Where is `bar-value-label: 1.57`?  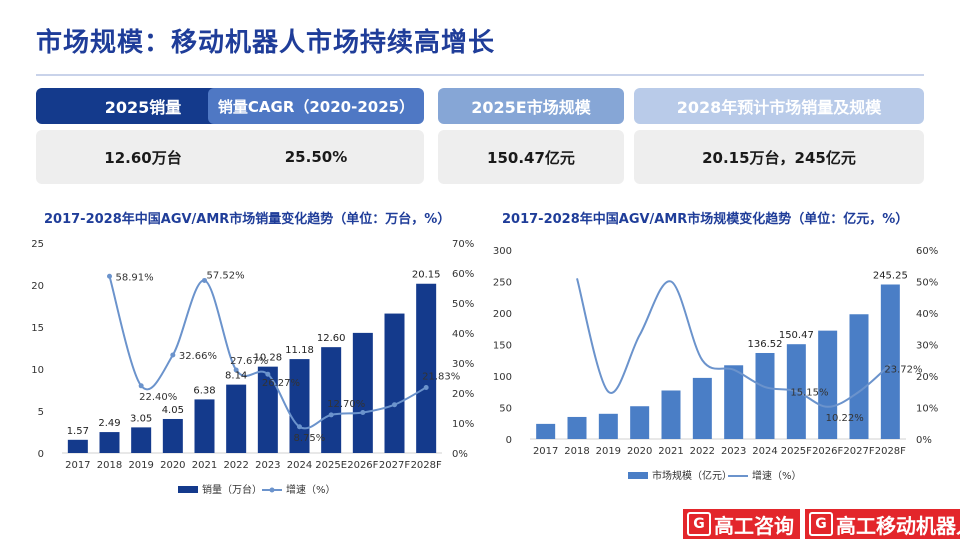 bar-value-label: 1.57 is located at coordinates (78, 431).